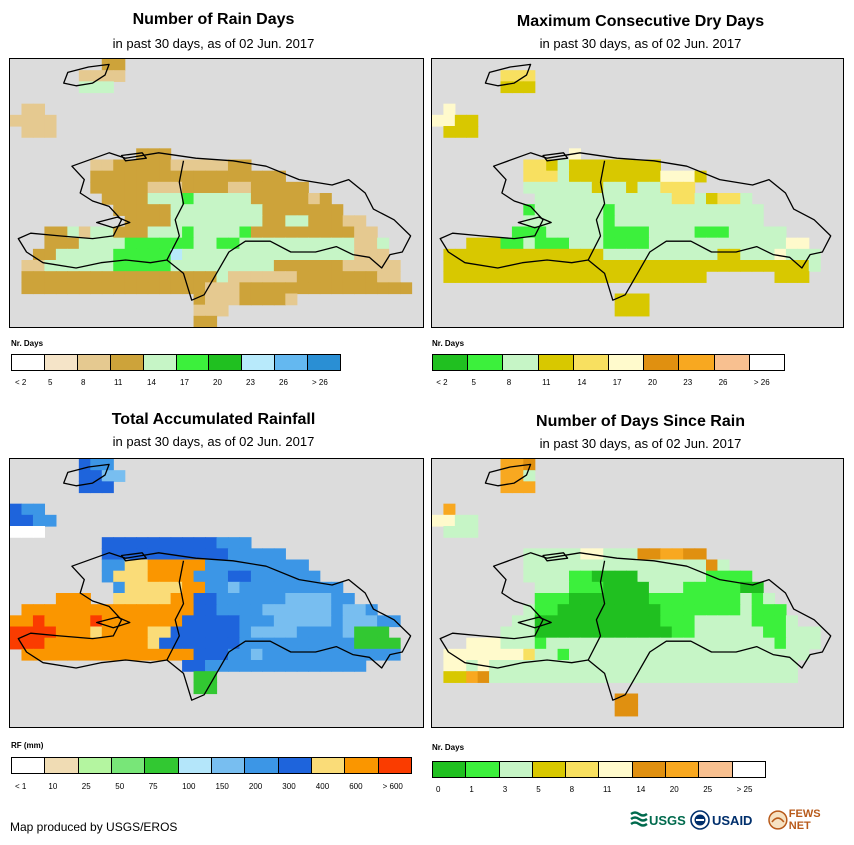  I want to click on usaid-logo: USAID, so click(721, 820).